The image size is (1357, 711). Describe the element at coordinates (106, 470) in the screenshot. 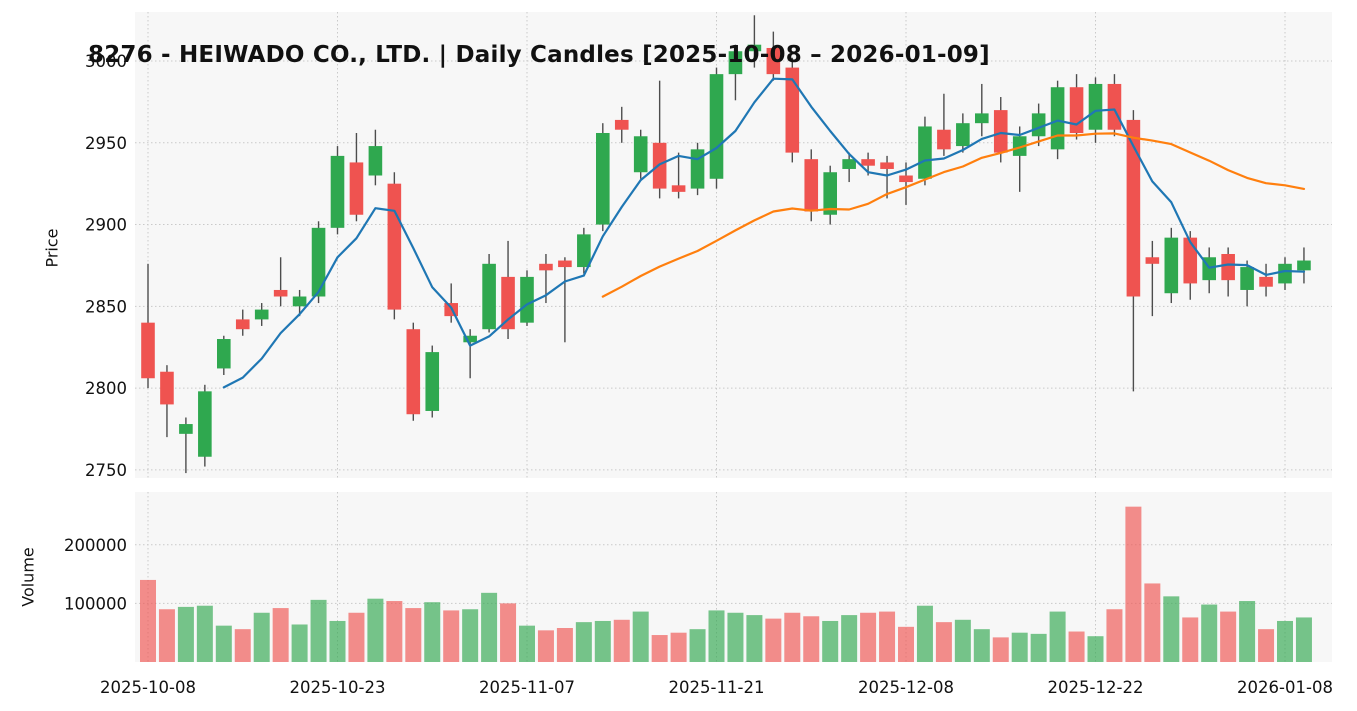

I see `price-tick-label: 2750` at that location.